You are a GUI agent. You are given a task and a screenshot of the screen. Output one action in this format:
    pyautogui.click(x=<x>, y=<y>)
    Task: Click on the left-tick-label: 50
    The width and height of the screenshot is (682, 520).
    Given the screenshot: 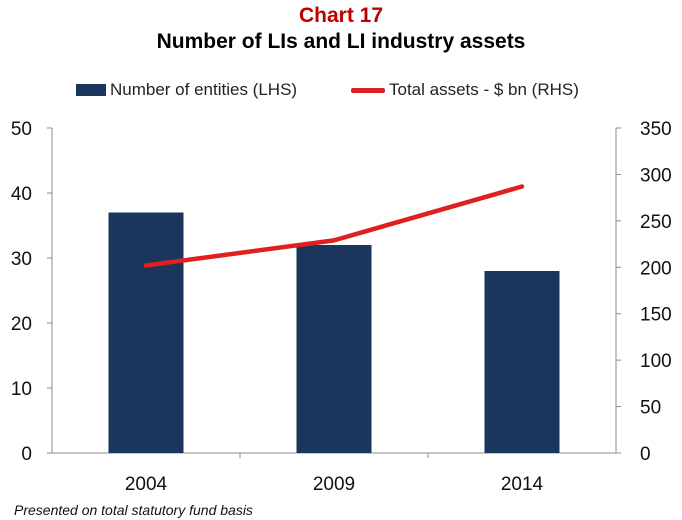 What is the action you would take?
    pyautogui.click(x=21, y=129)
    